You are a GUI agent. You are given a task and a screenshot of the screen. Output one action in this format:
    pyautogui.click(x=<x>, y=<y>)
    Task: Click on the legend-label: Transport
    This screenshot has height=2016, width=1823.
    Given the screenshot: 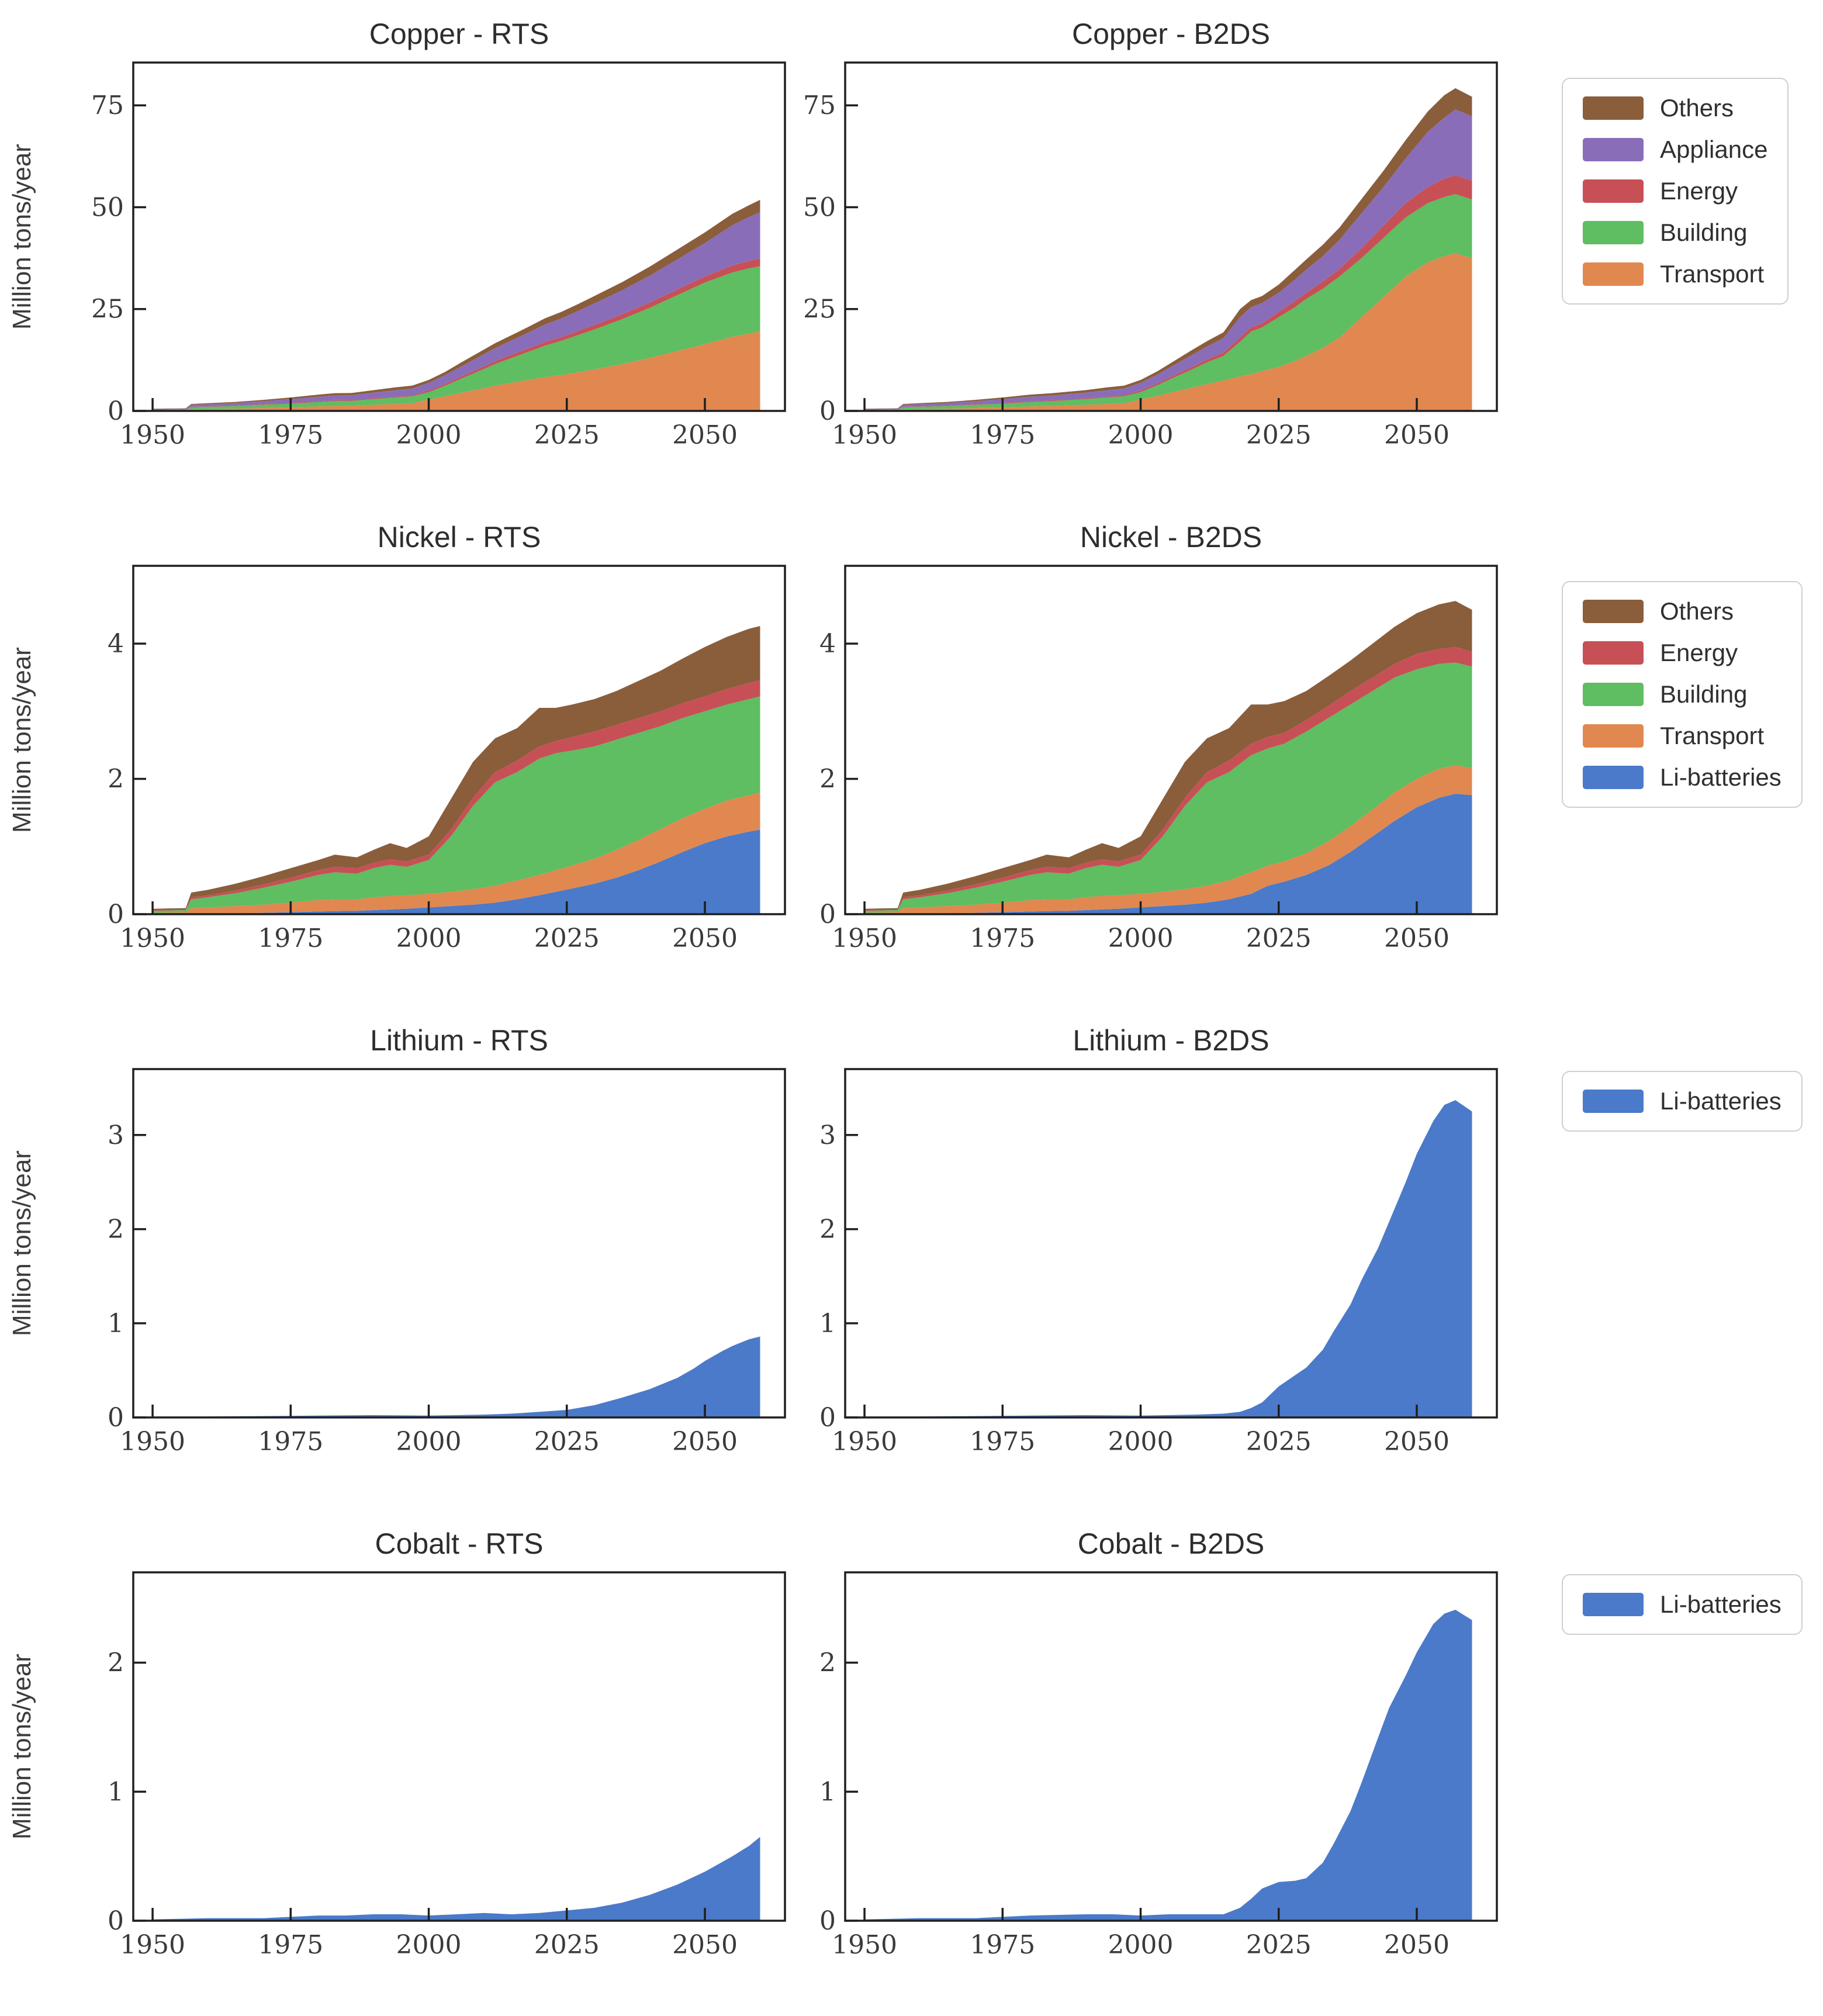 What is the action you would take?
    pyautogui.click(x=1712, y=736)
    